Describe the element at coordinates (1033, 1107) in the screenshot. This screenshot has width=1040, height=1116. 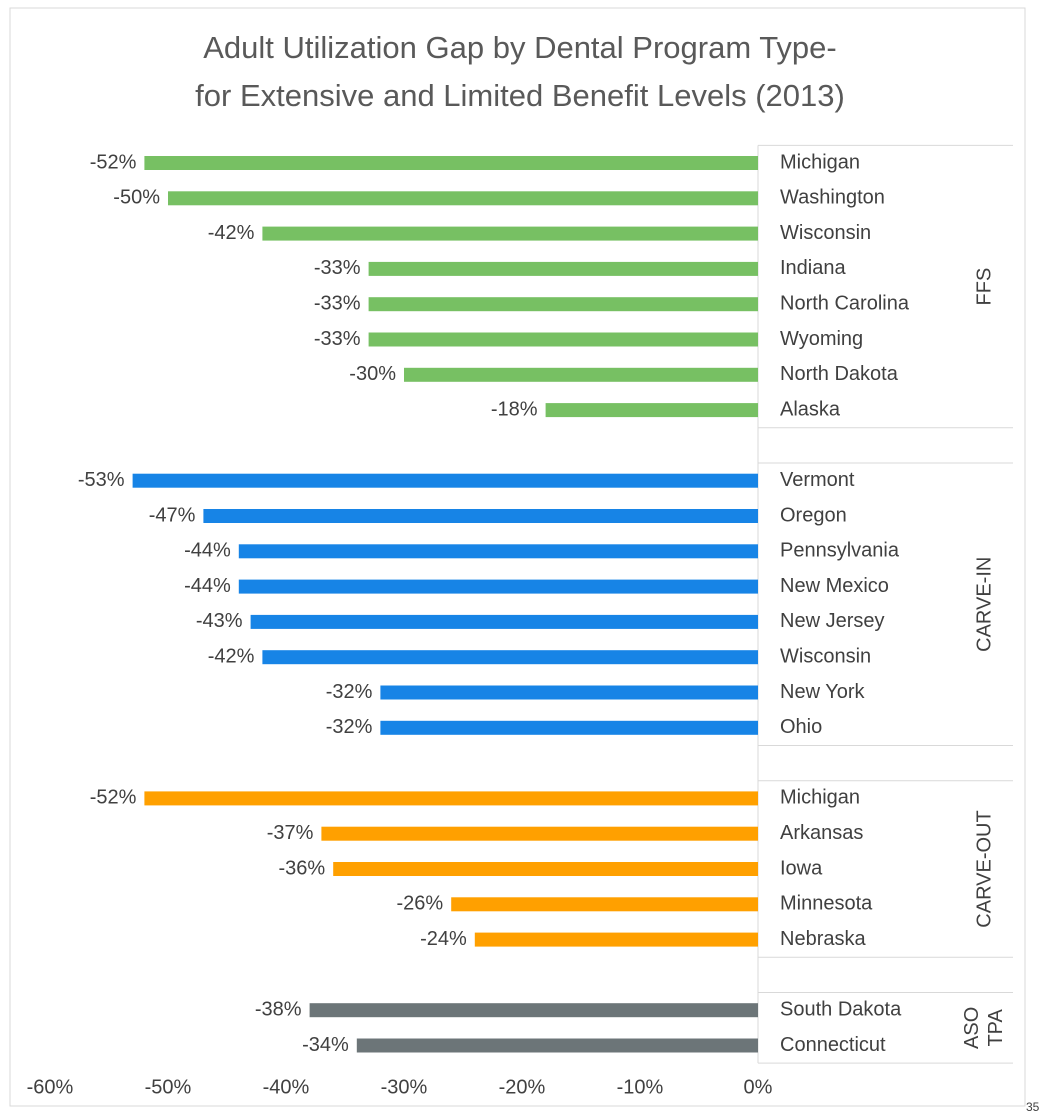
I see `page-number: 35` at that location.